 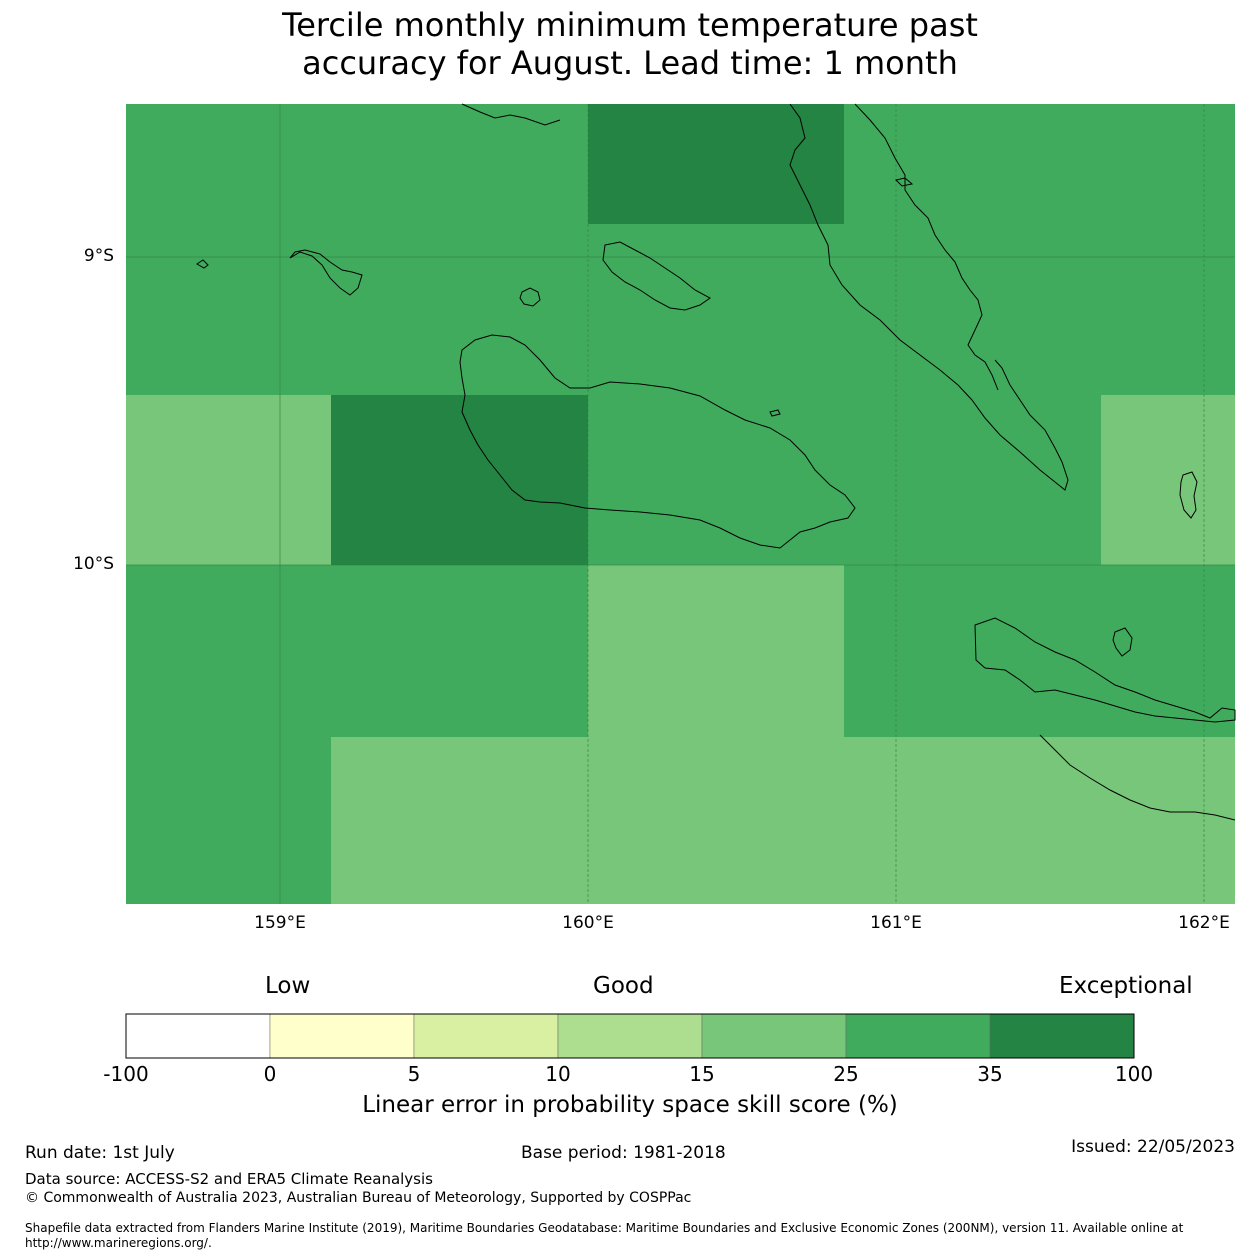 What do you see at coordinates (716, 164) in the screenshot?
I see `grid-cell-exceptional-north` at bounding box center [716, 164].